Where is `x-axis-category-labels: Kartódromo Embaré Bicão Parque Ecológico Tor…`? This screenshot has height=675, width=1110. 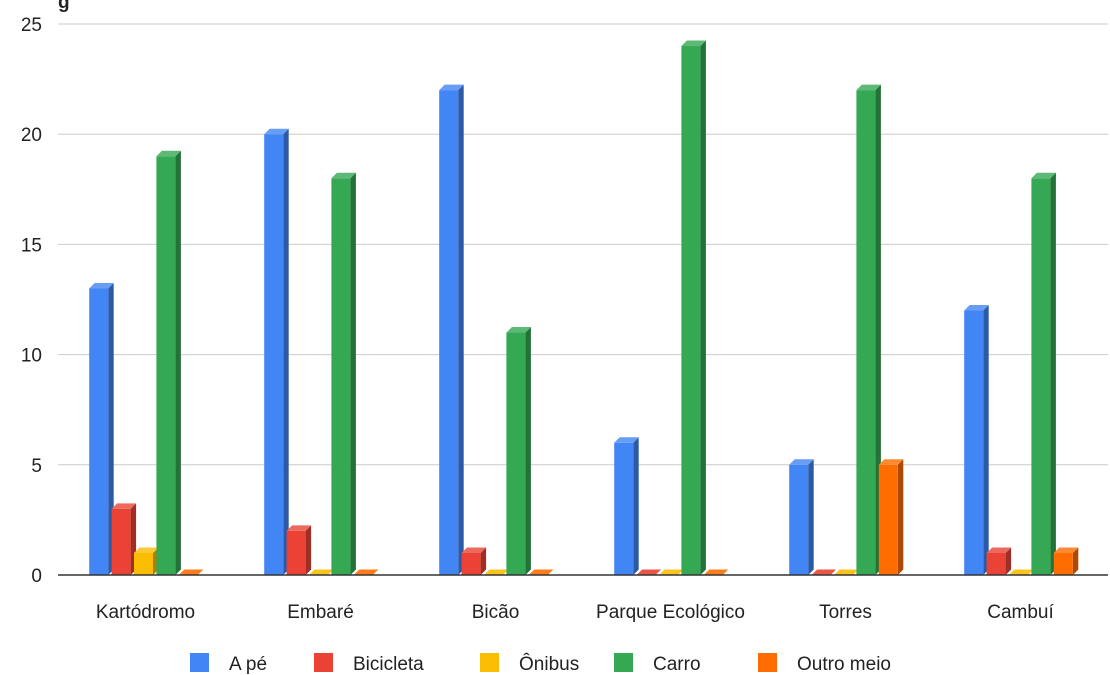
x-axis-category-labels: Kartódromo Embaré Bicão Parque Ecológico Tor… is located at coordinates (575, 612).